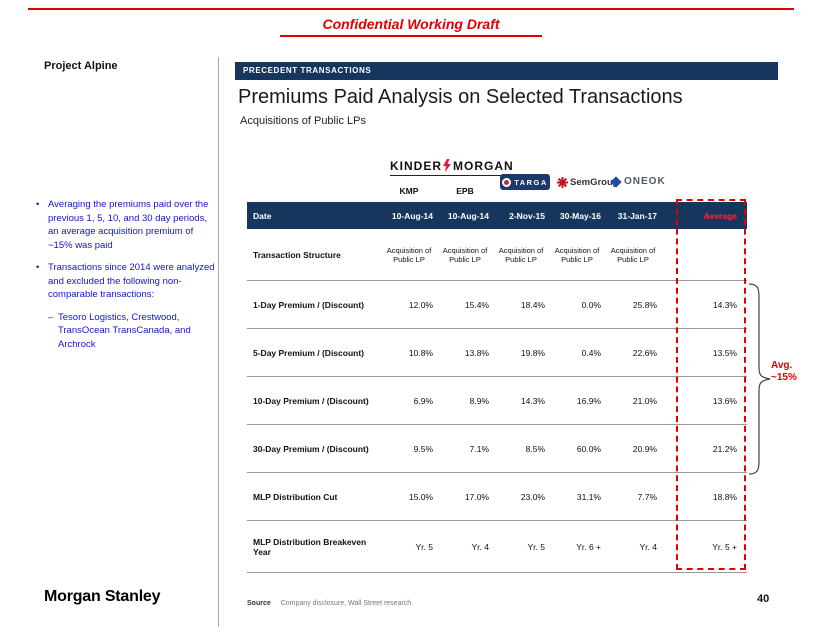  I want to click on targa-logo: TARGA, so click(525, 182).